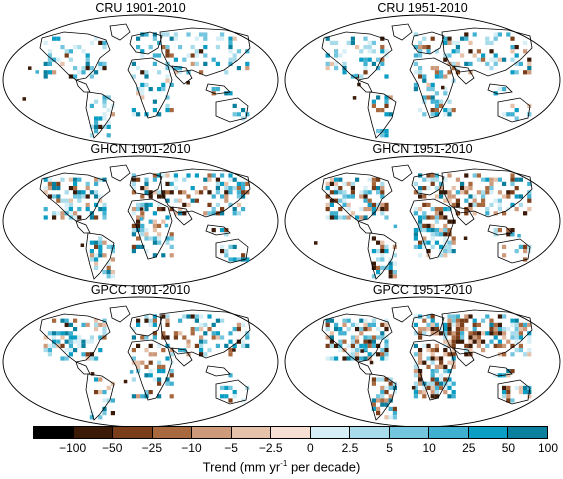  What do you see at coordinates (422, 149) in the screenshot?
I see `panel-title: GHCN 1951-2010` at bounding box center [422, 149].